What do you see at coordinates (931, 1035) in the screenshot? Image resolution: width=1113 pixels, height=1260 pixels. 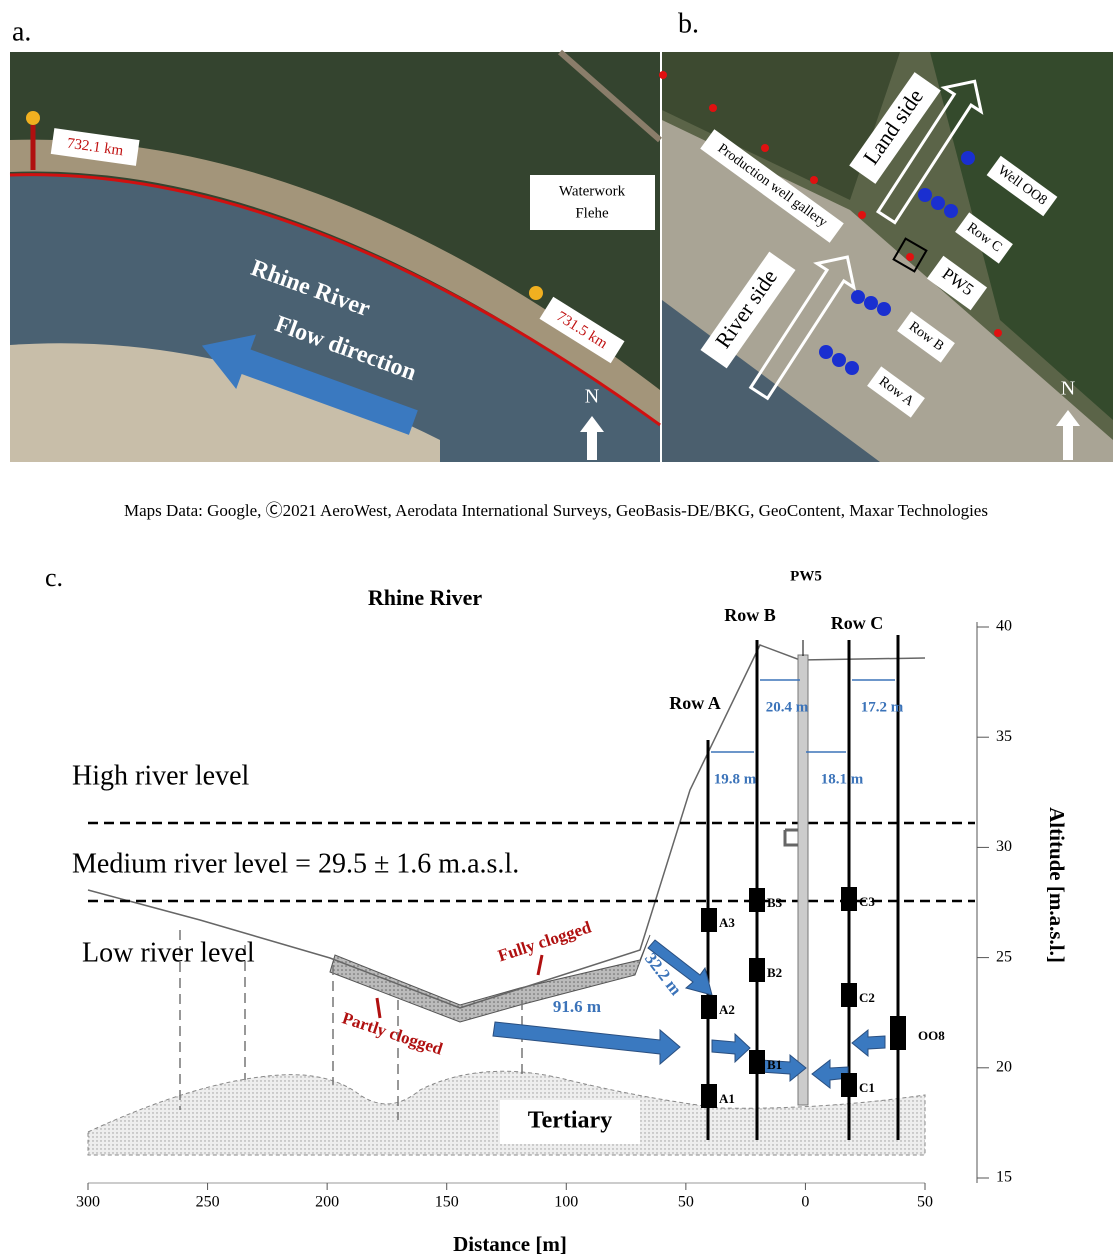 I see `sensor-label: OO8` at bounding box center [931, 1035].